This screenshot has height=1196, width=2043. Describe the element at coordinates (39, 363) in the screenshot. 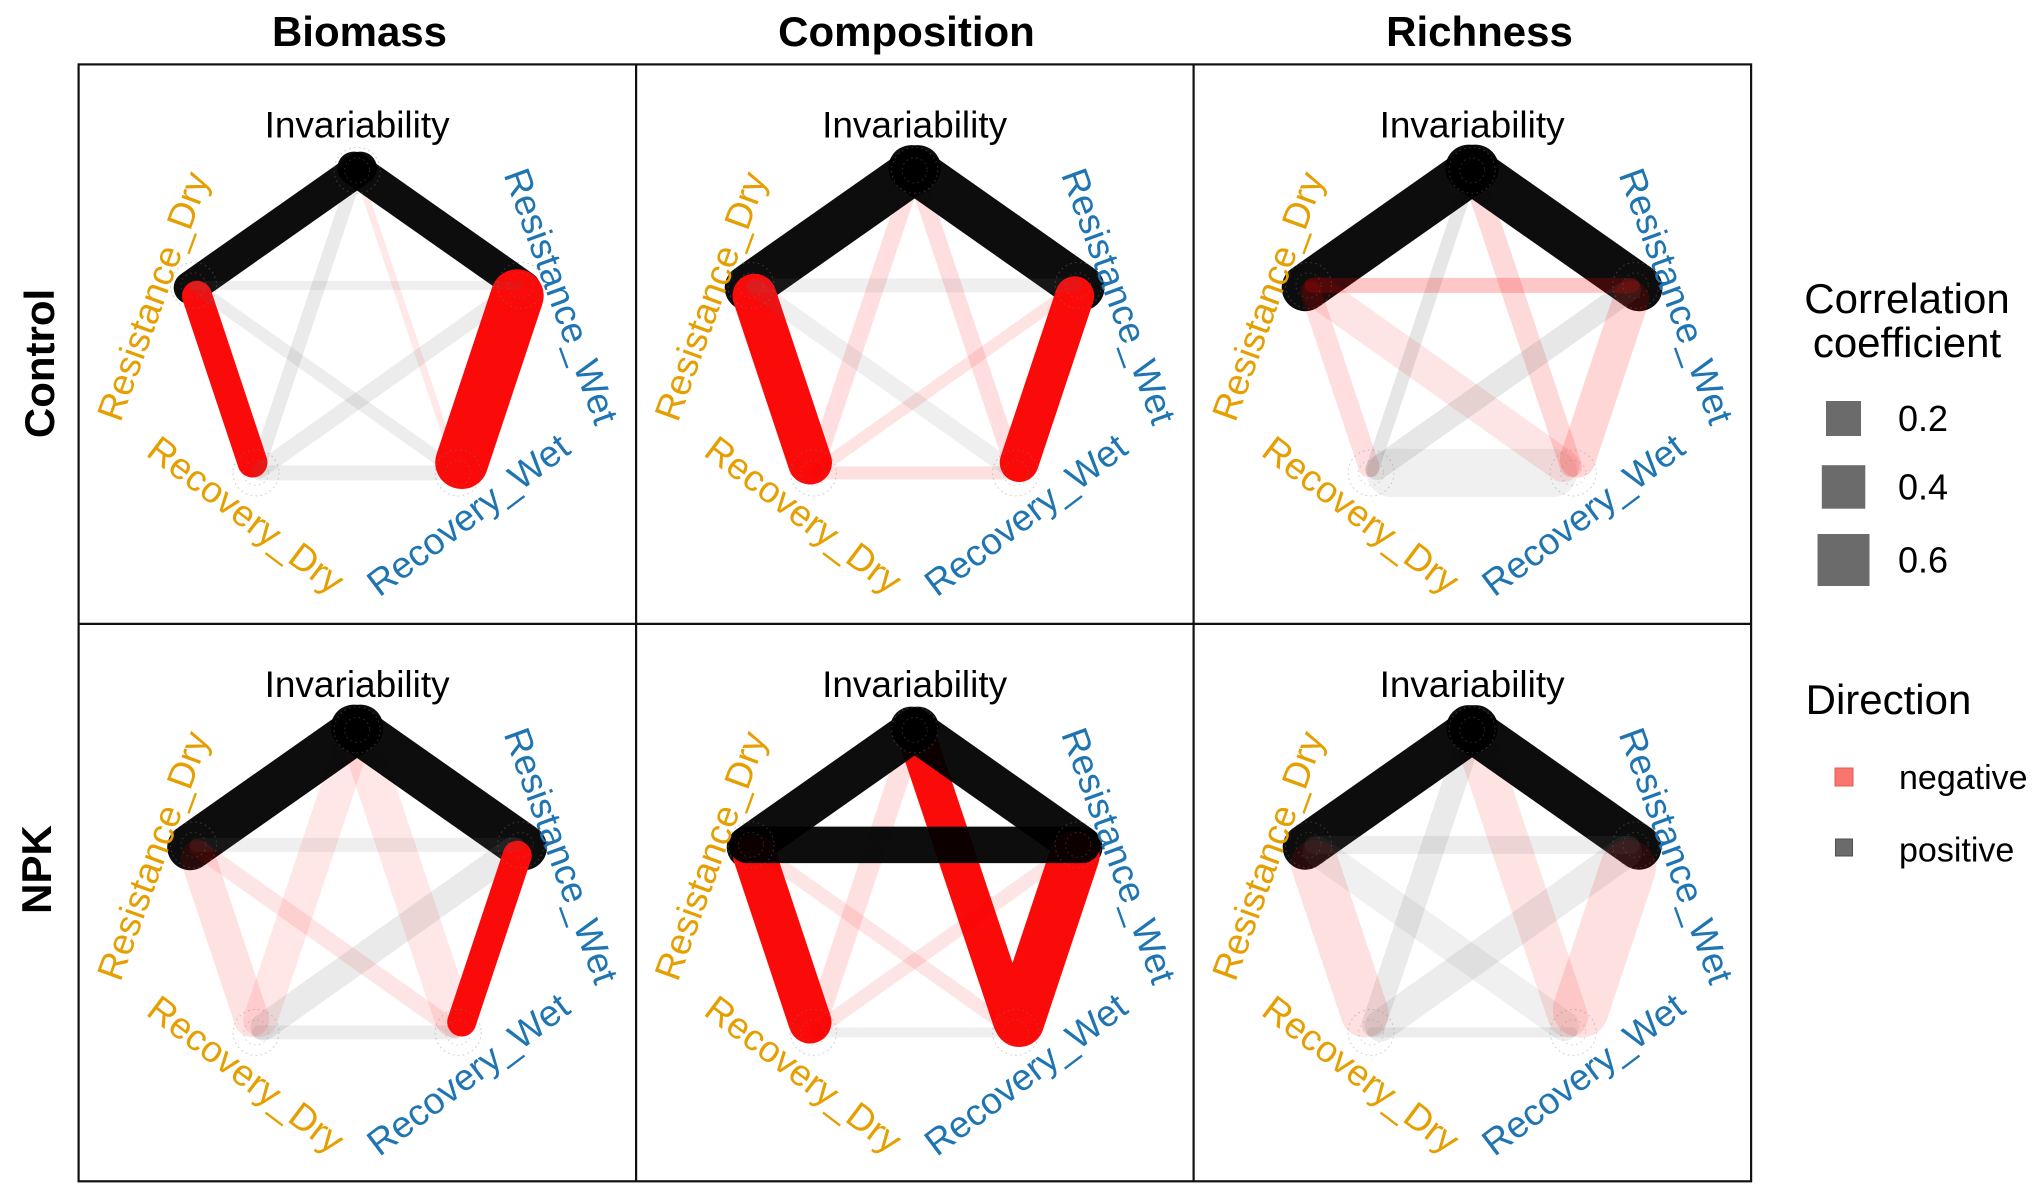

I see `svg-text: Control` at that location.